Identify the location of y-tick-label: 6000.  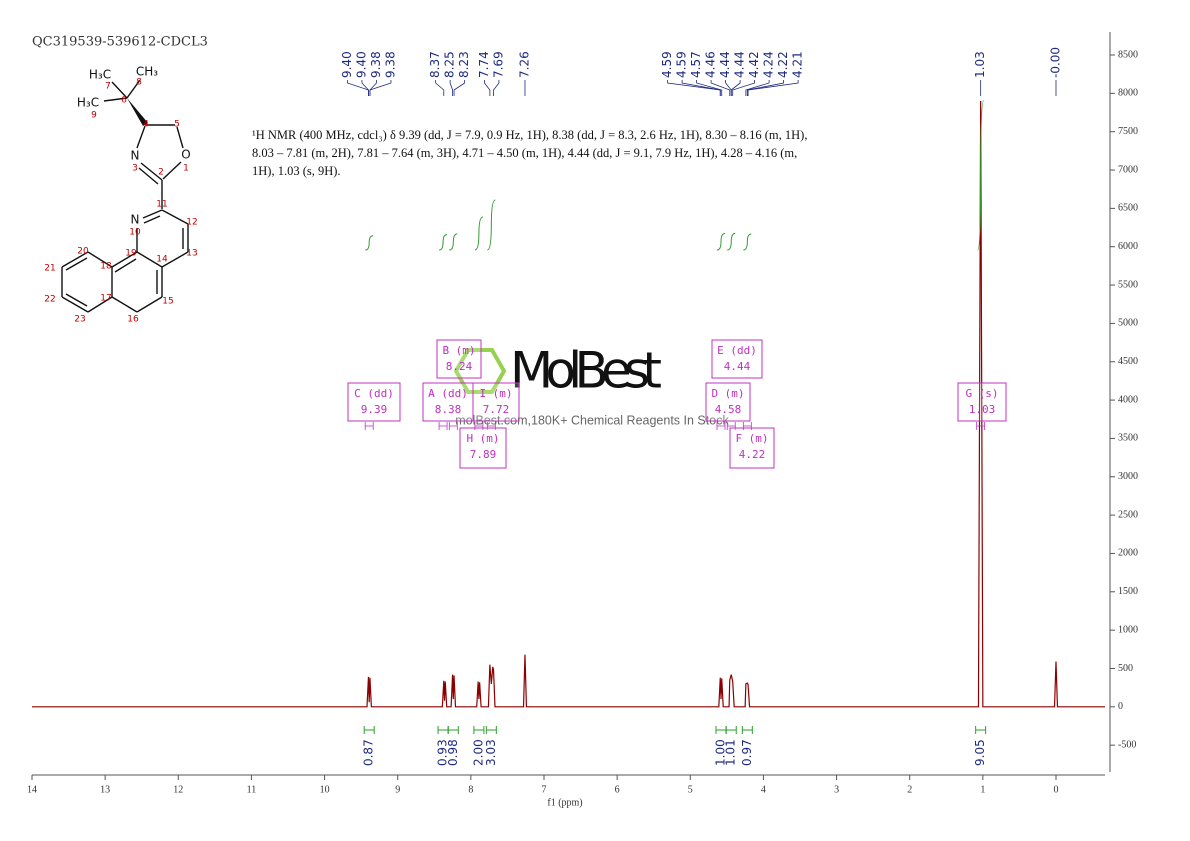
(1128, 246).